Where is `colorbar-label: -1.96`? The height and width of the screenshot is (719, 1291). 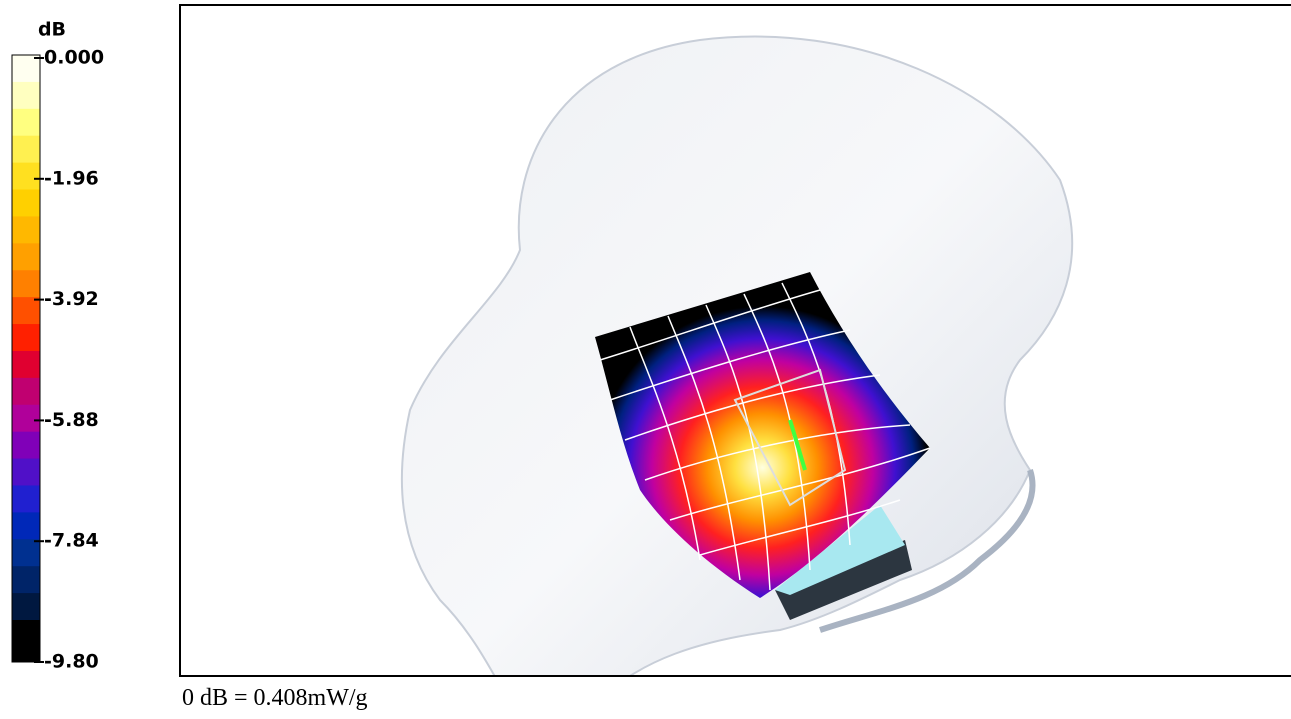 colorbar-label: -1.96 is located at coordinates (71, 178).